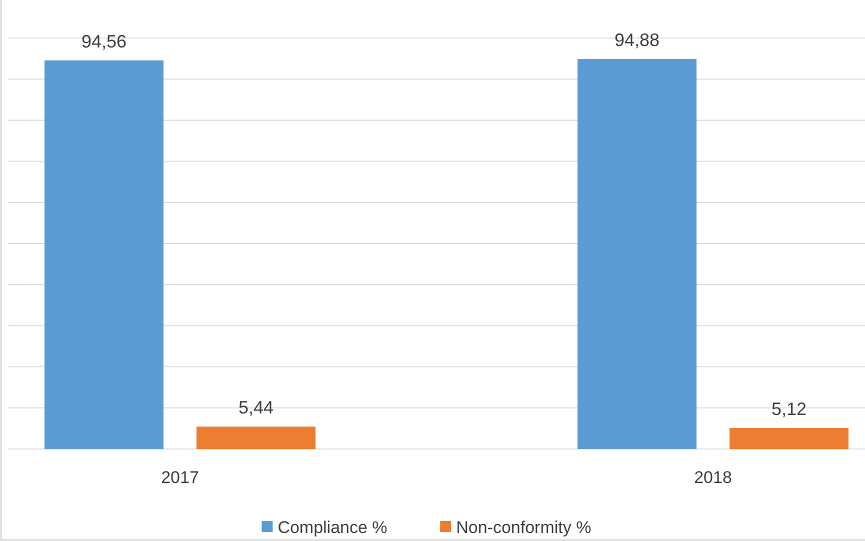 The width and height of the screenshot is (865, 541). What do you see at coordinates (524, 527) in the screenshot?
I see `legend-label: Non-conformity %` at bounding box center [524, 527].